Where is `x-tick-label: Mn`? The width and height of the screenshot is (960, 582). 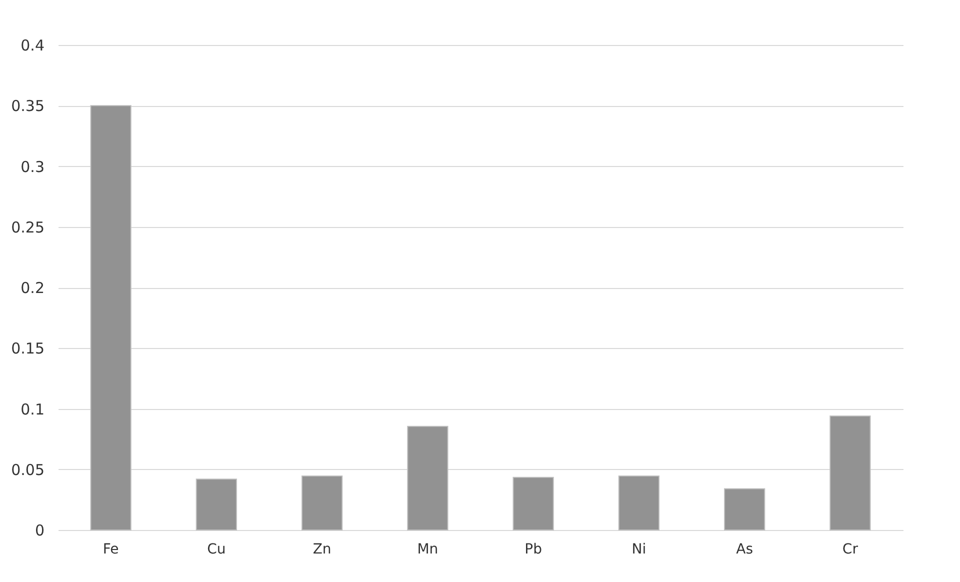 x-tick-label: Mn is located at coordinates (427, 550).